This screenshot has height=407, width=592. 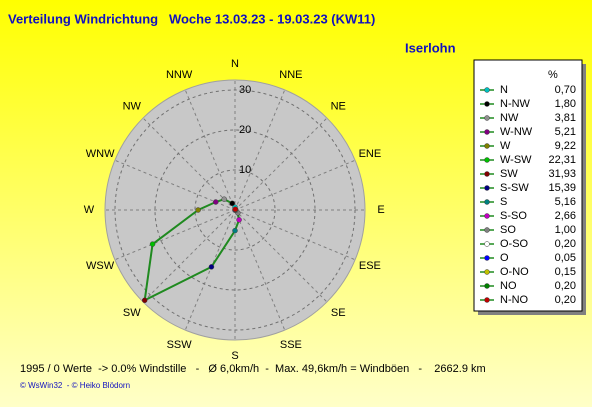 What do you see at coordinates (562, 160) in the screenshot?
I see `legend-value: 22,31` at bounding box center [562, 160].